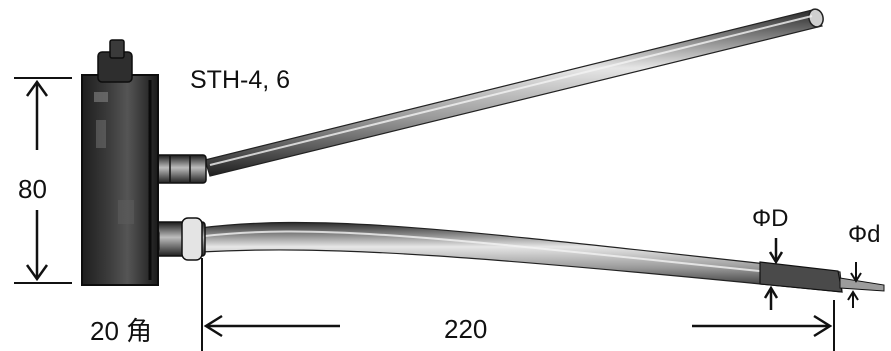 This screenshot has width=891, height=351. Describe the element at coordinates (465, 329) in the screenshot. I see `length-label: 220` at that location.